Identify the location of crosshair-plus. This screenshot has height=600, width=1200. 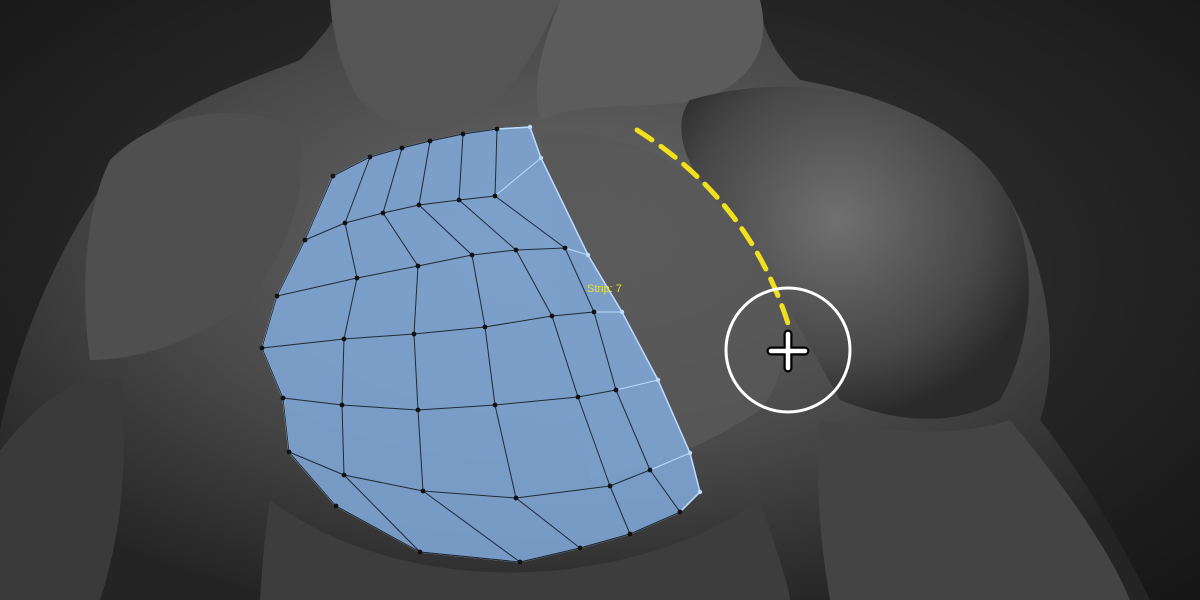
(788, 351).